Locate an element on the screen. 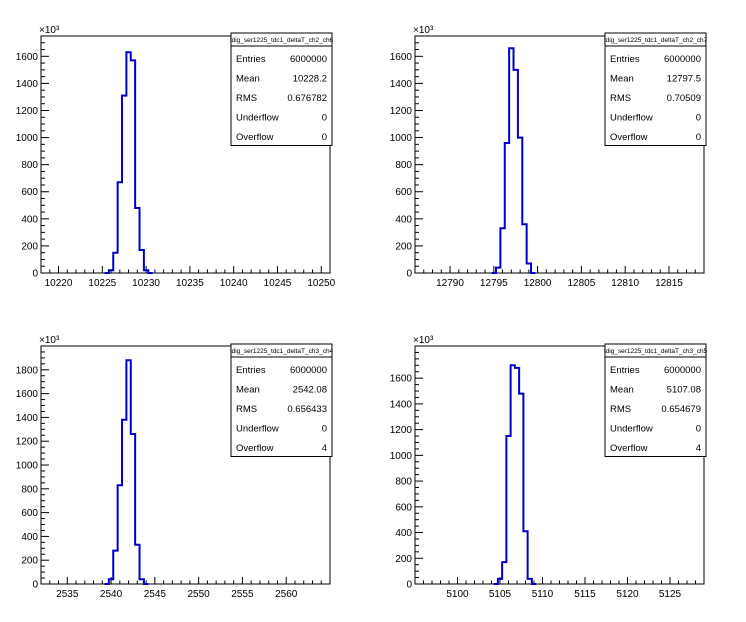  stat-value: 6000000 is located at coordinates (308, 59).